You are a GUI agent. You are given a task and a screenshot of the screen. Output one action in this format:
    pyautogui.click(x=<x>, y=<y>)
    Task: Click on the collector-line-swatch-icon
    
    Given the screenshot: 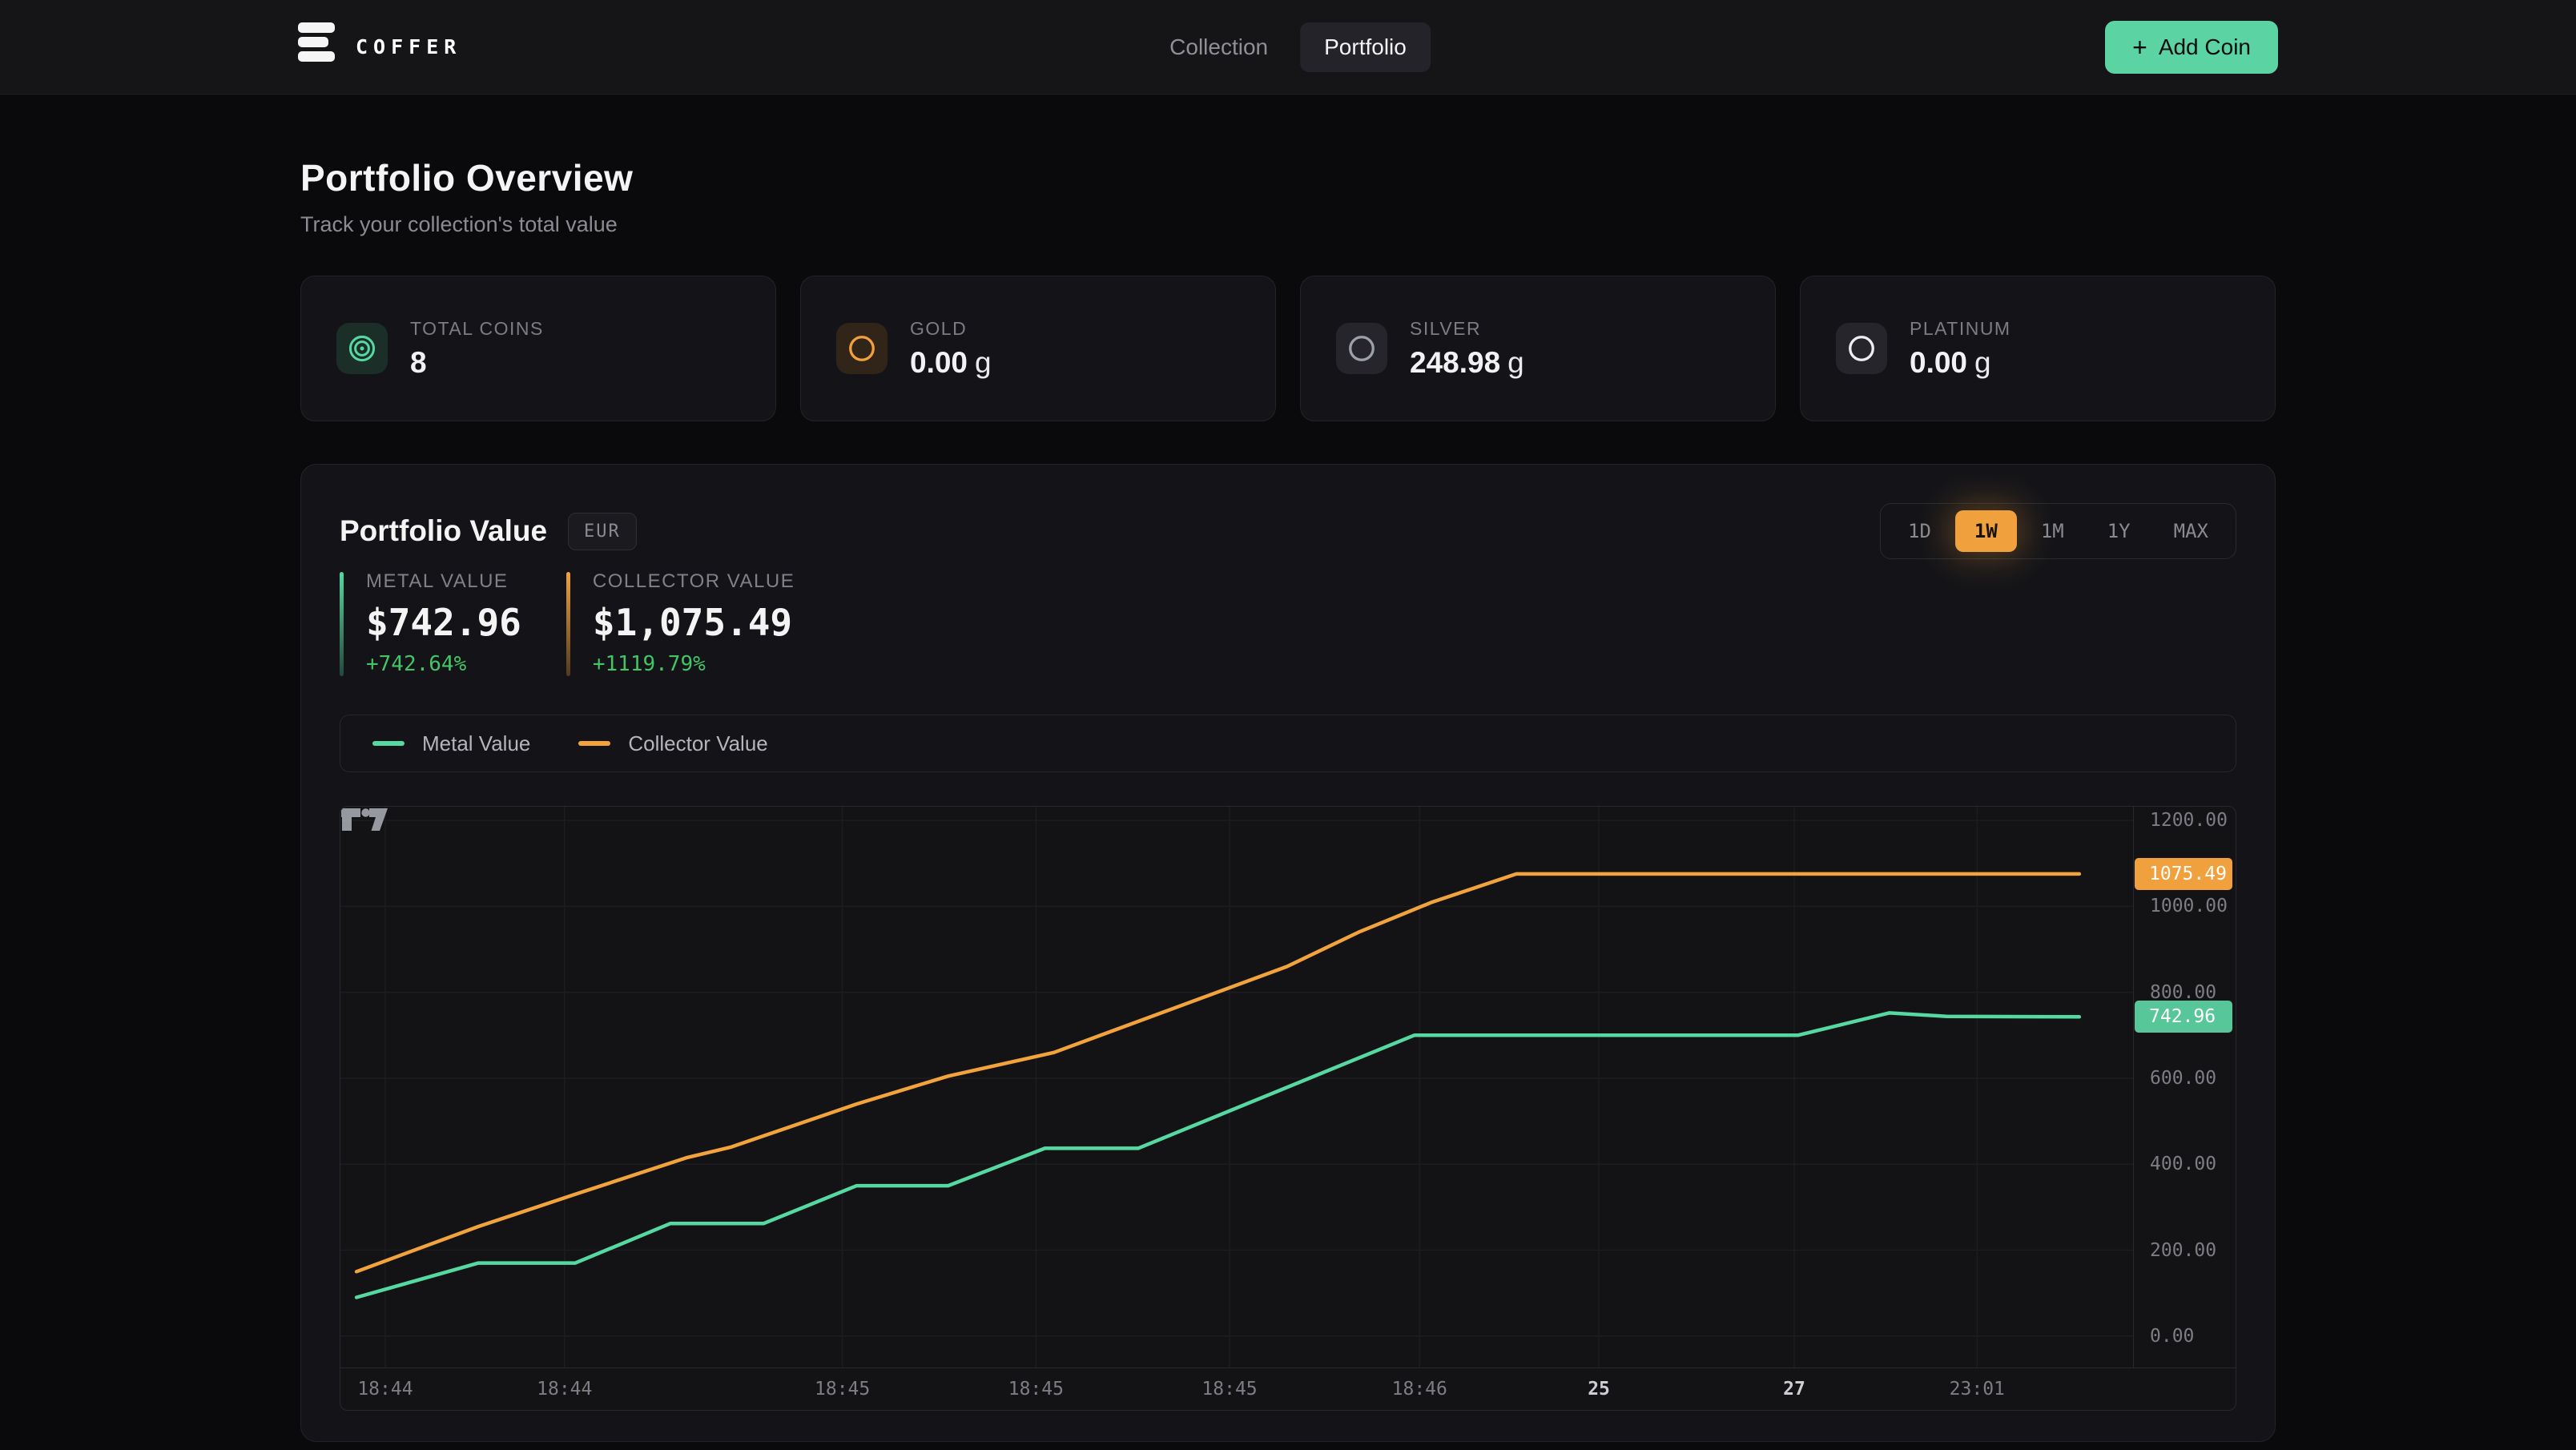 What is the action you would take?
    pyautogui.click(x=594, y=743)
    